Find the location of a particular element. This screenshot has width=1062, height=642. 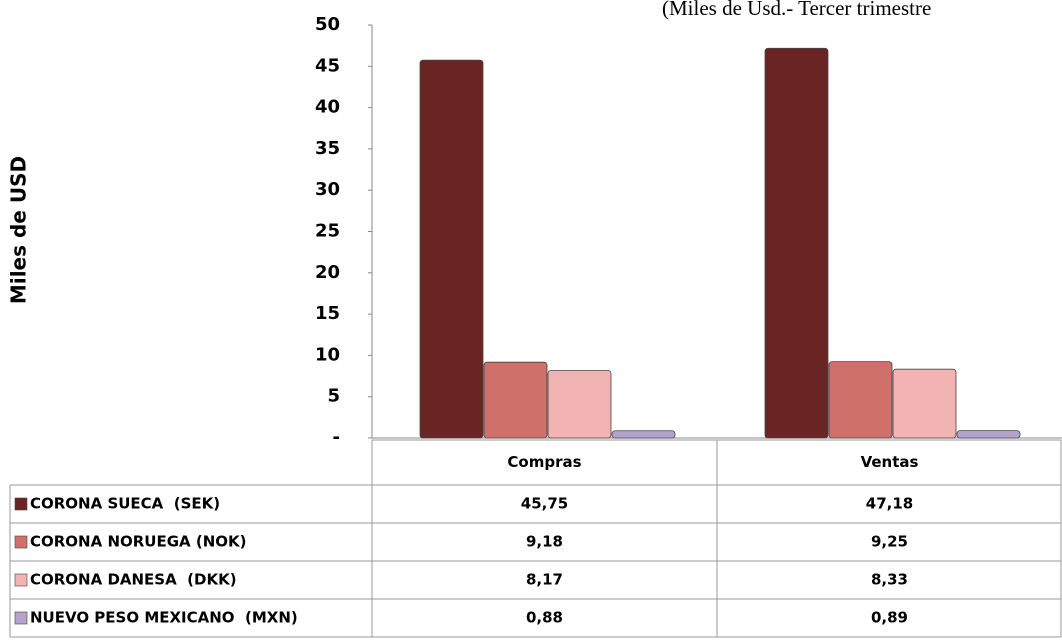

y-axis-label: Miles de USD is located at coordinates (19, 230).